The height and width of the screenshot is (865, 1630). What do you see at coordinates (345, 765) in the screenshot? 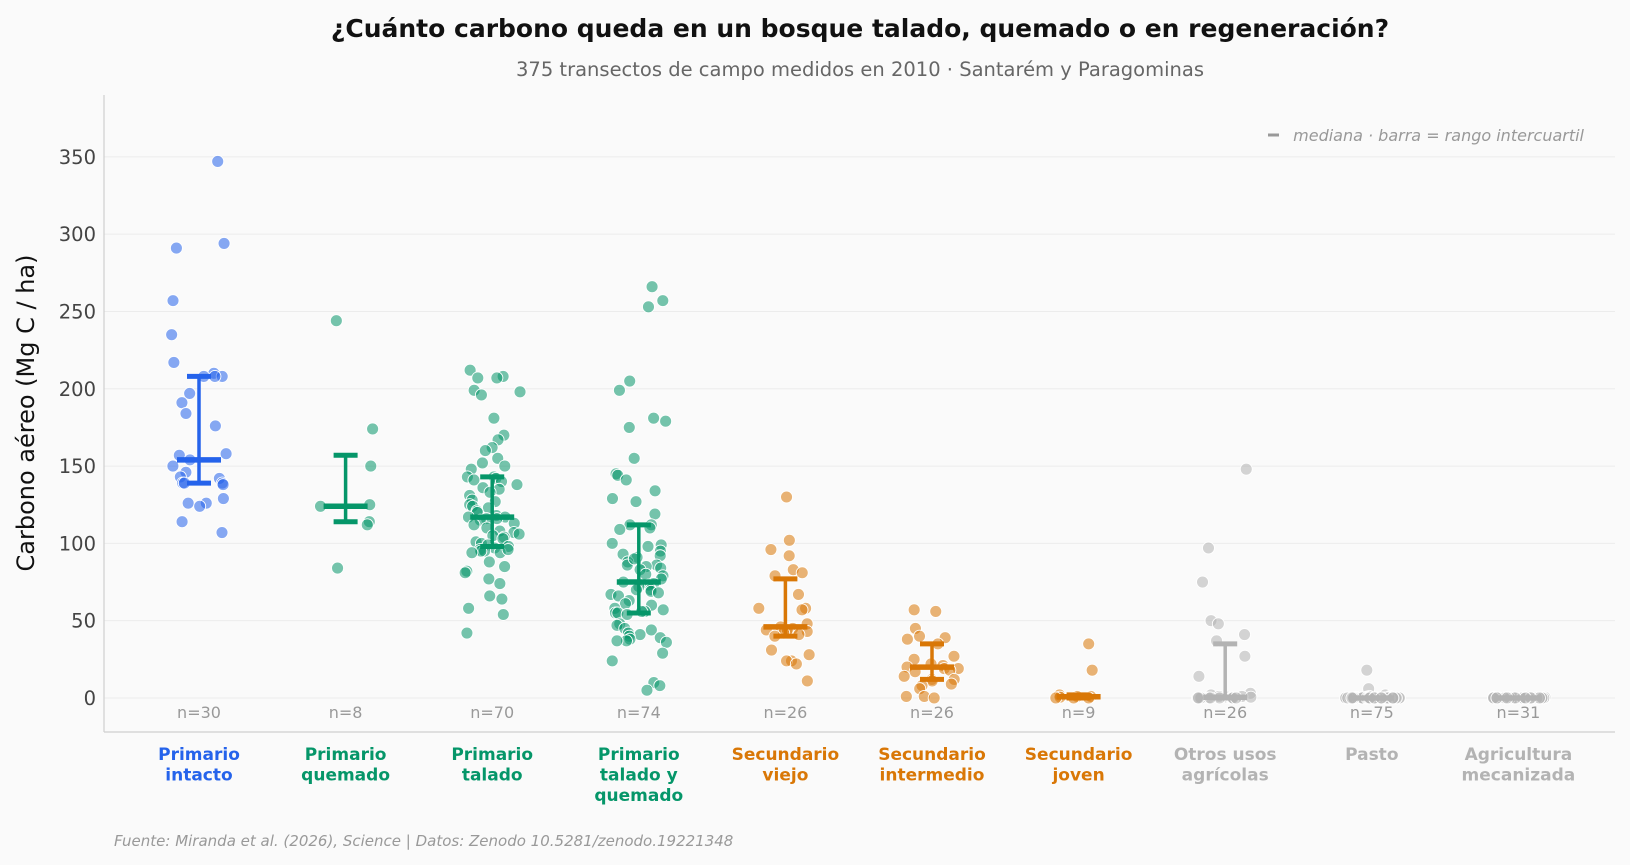
I see `category-label: Primario quemado` at bounding box center [345, 765].